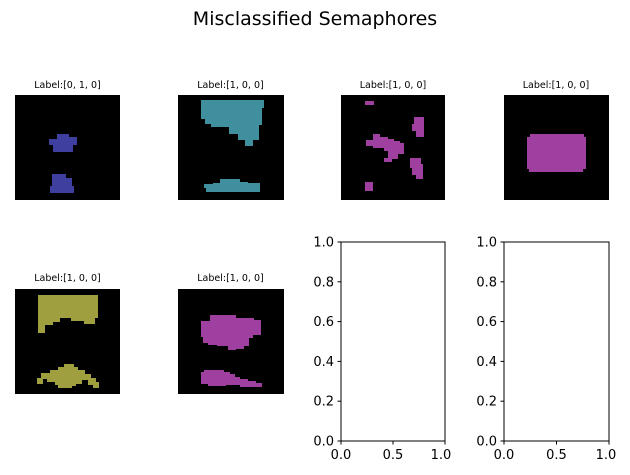  What do you see at coordinates (63, 163) in the screenshot?
I see `panel-1-shape` at bounding box center [63, 163].